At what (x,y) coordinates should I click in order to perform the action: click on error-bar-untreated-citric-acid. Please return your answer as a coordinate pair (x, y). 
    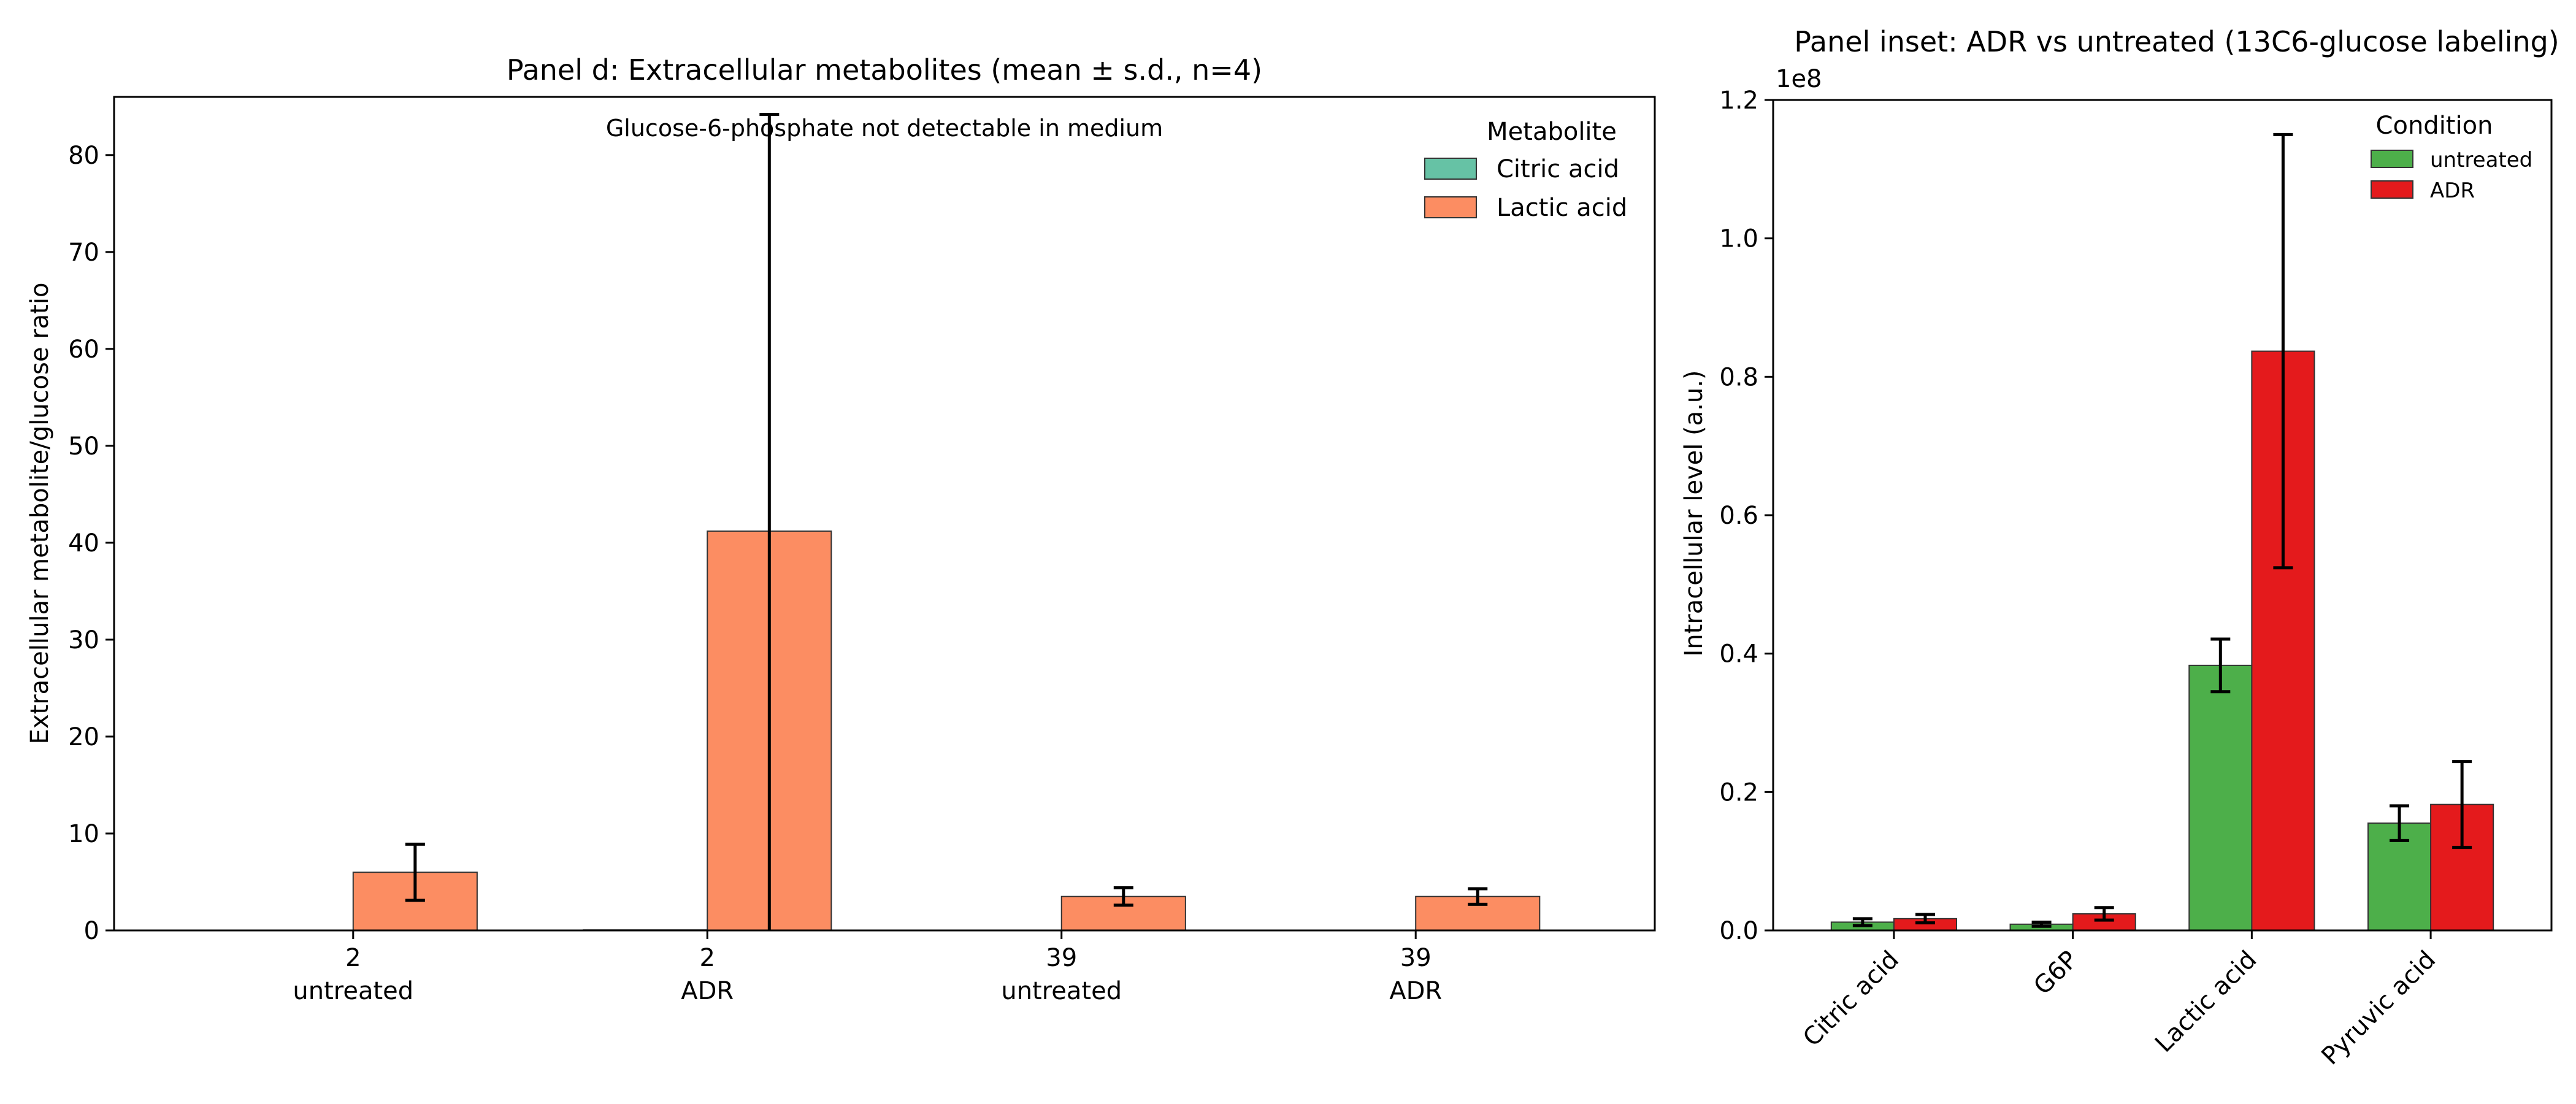
    Looking at the image, I should click on (1862, 922).